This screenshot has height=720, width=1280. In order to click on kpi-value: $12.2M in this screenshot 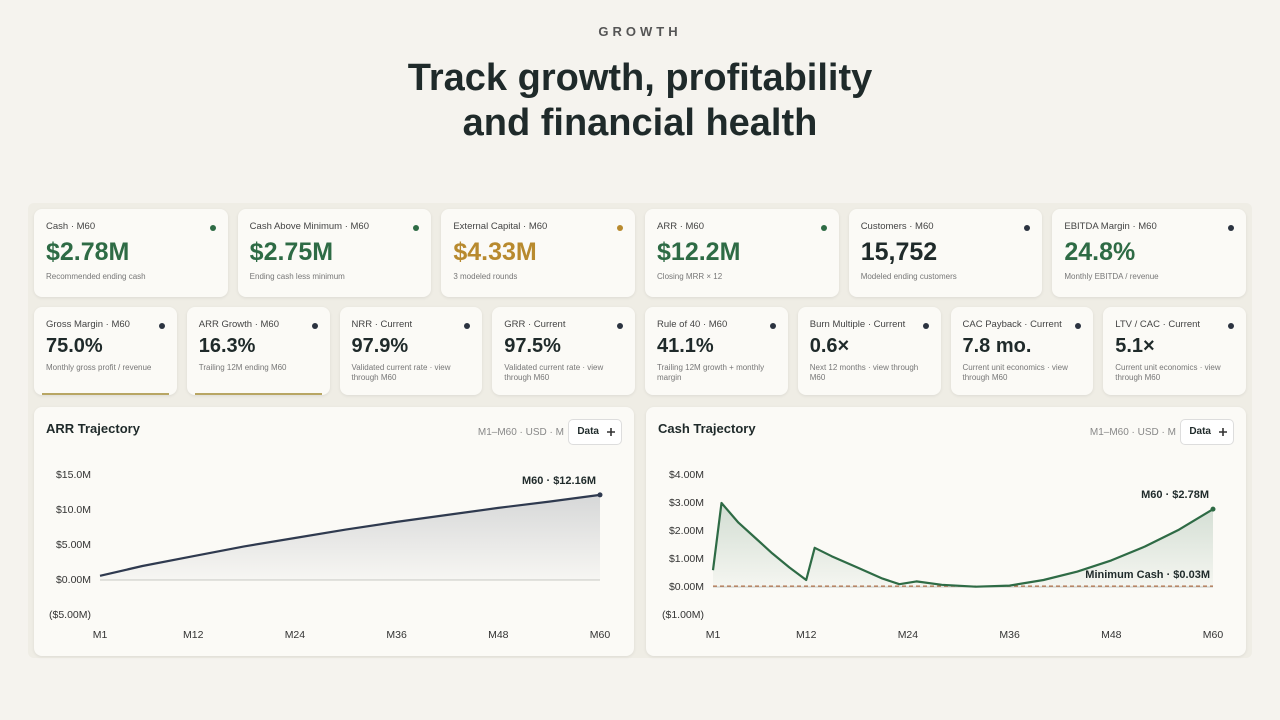, I will do `click(699, 252)`.